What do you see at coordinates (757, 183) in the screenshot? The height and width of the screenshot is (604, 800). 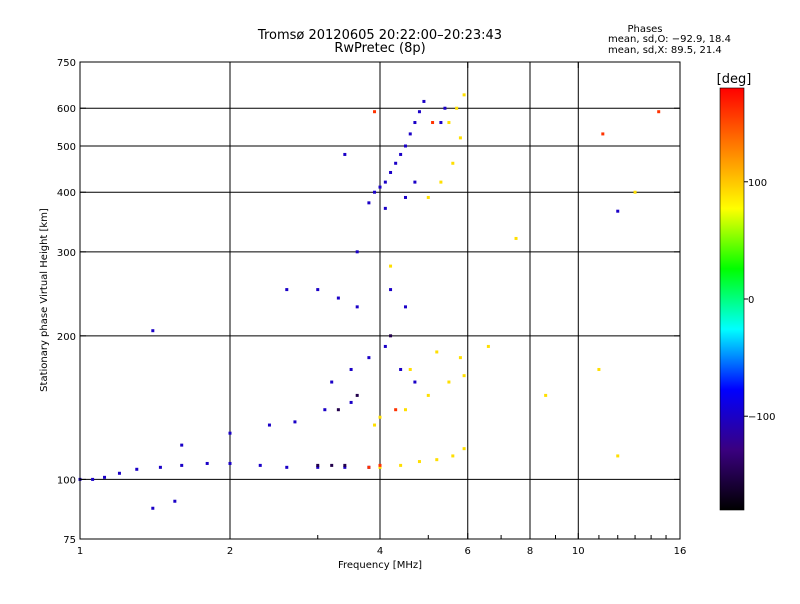 I see `colorbar-tick-label: 100` at bounding box center [757, 183].